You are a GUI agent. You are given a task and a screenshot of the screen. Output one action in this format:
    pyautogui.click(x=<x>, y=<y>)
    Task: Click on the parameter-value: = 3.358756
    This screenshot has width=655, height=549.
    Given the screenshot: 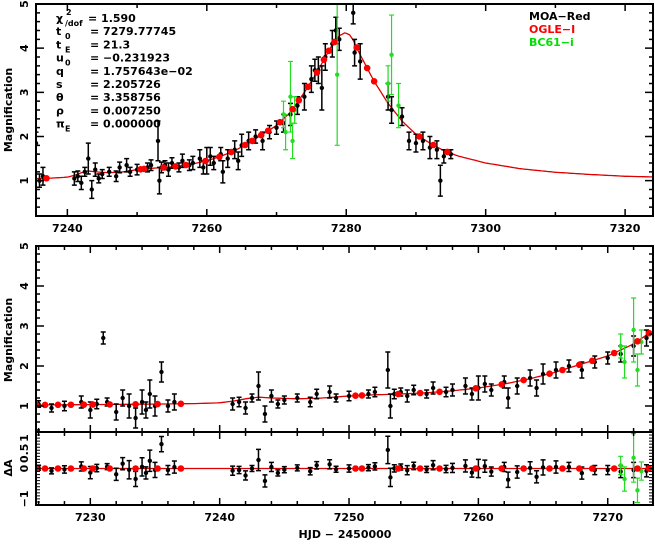 What is the action you would take?
    pyautogui.click(x=125, y=97)
    